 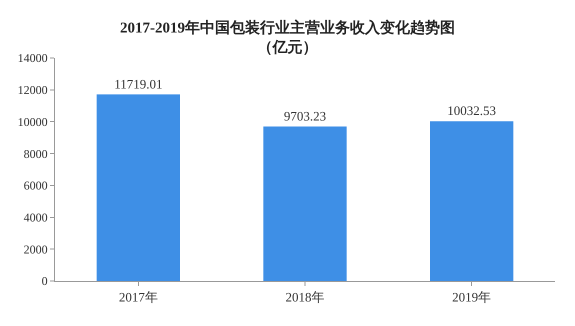 What do you see at coordinates (305, 297) in the screenshot?
I see `x-tick-label: 2018年` at bounding box center [305, 297].